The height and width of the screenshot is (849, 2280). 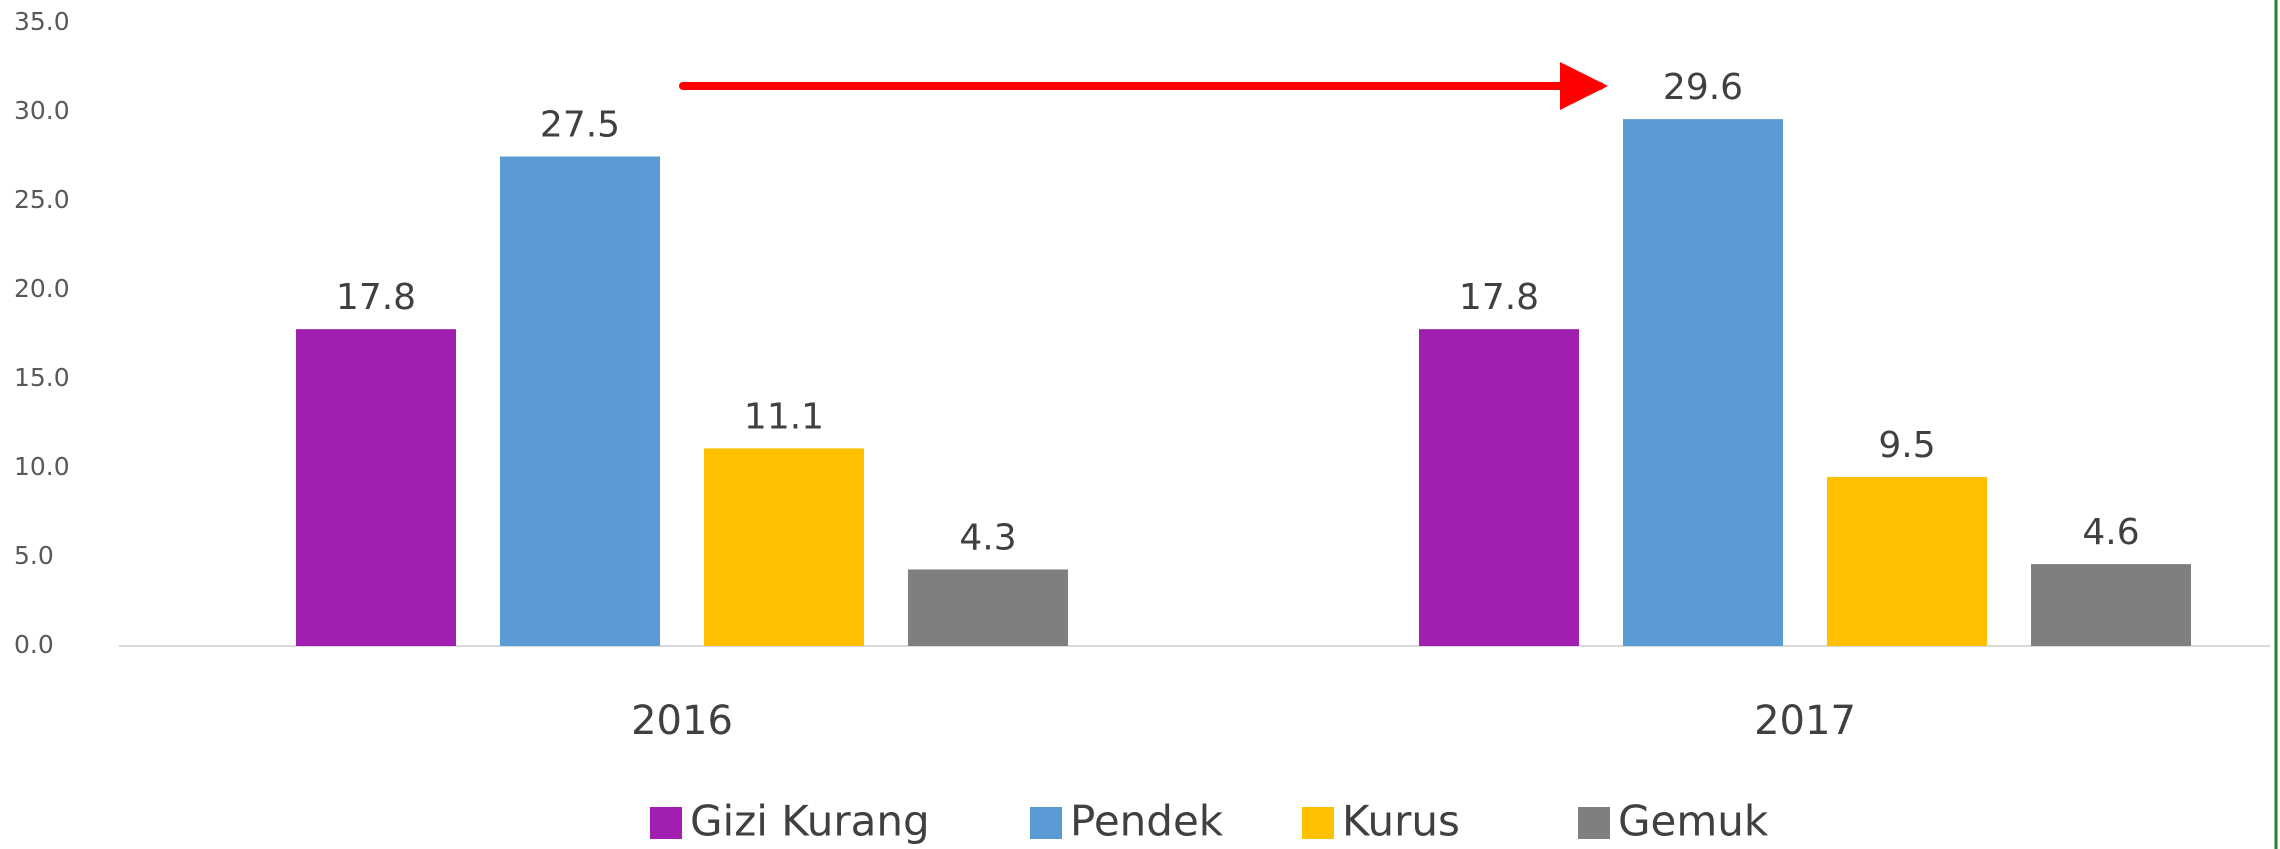 What do you see at coordinates (42, 288) in the screenshot?
I see `y-tick-label: 20.0` at bounding box center [42, 288].